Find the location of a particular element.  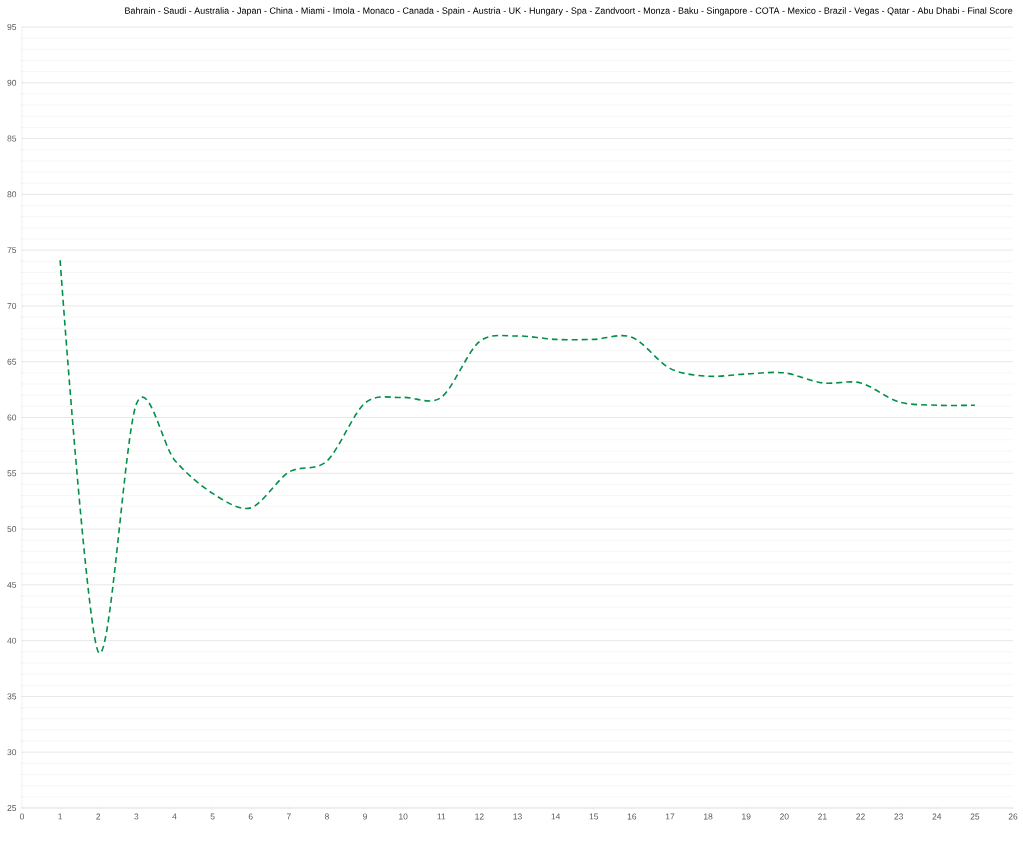

y-tick-label: 55 is located at coordinates (12, 473).